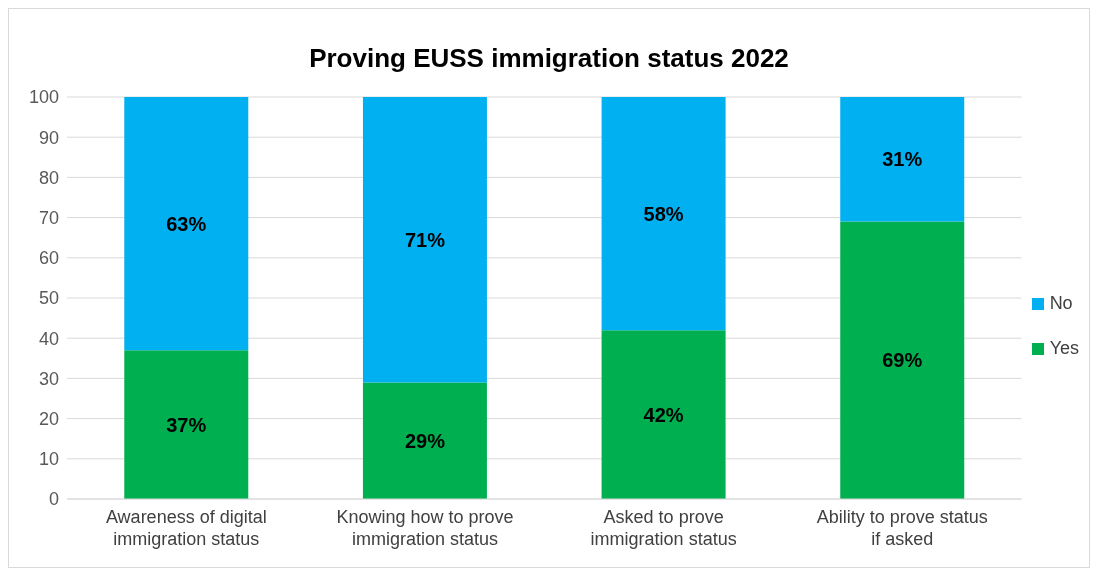 This screenshot has width=1099, height=575. I want to click on data-label: 69%, so click(902, 360).